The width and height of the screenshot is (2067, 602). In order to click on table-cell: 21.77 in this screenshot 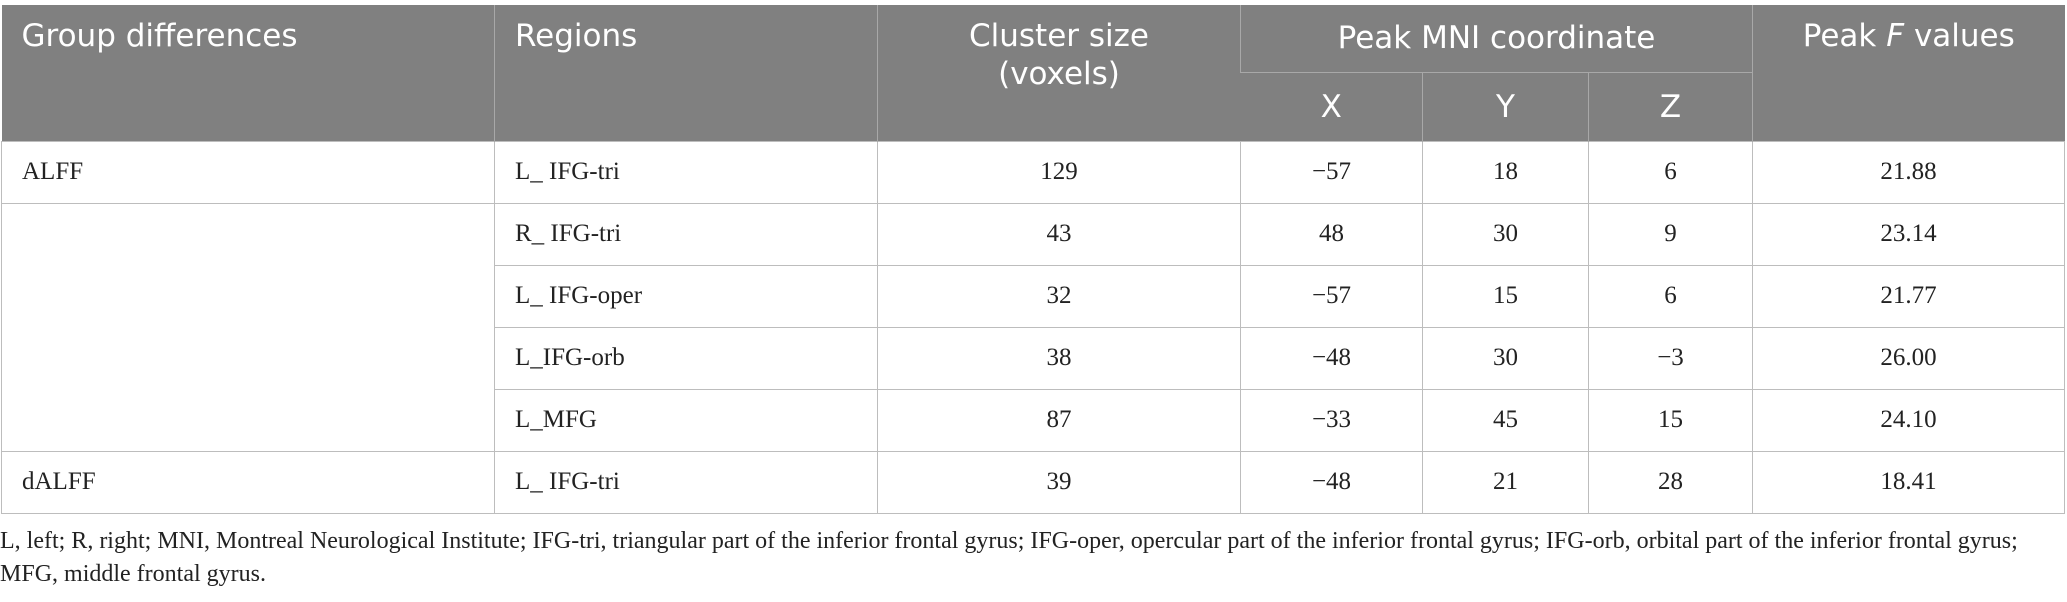, I will do `click(1909, 296)`.